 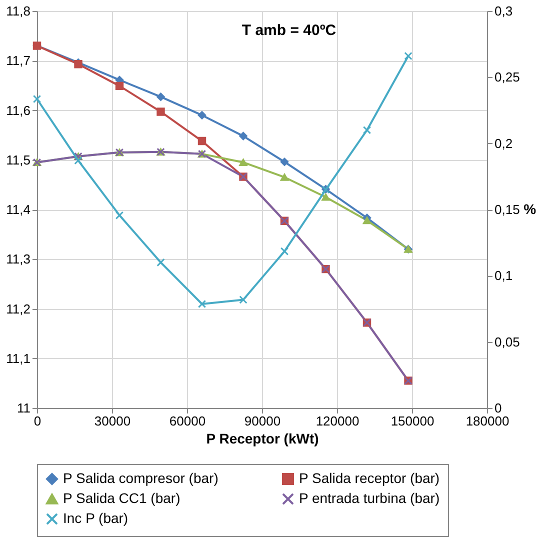 What do you see at coordinates (412, 421) in the screenshot?
I see `x-tick-label: 150000` at bounding box center [412, 421].